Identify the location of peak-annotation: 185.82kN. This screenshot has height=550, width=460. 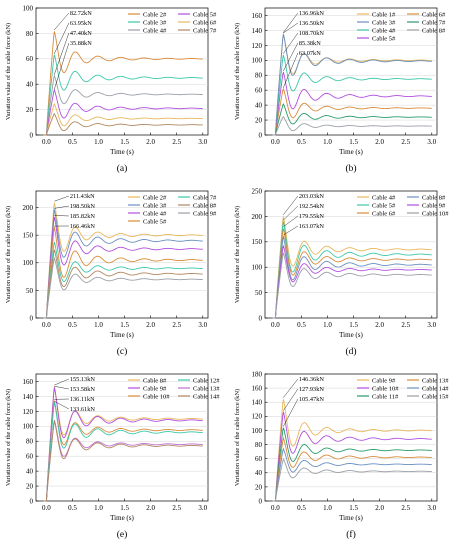
(82, 216).